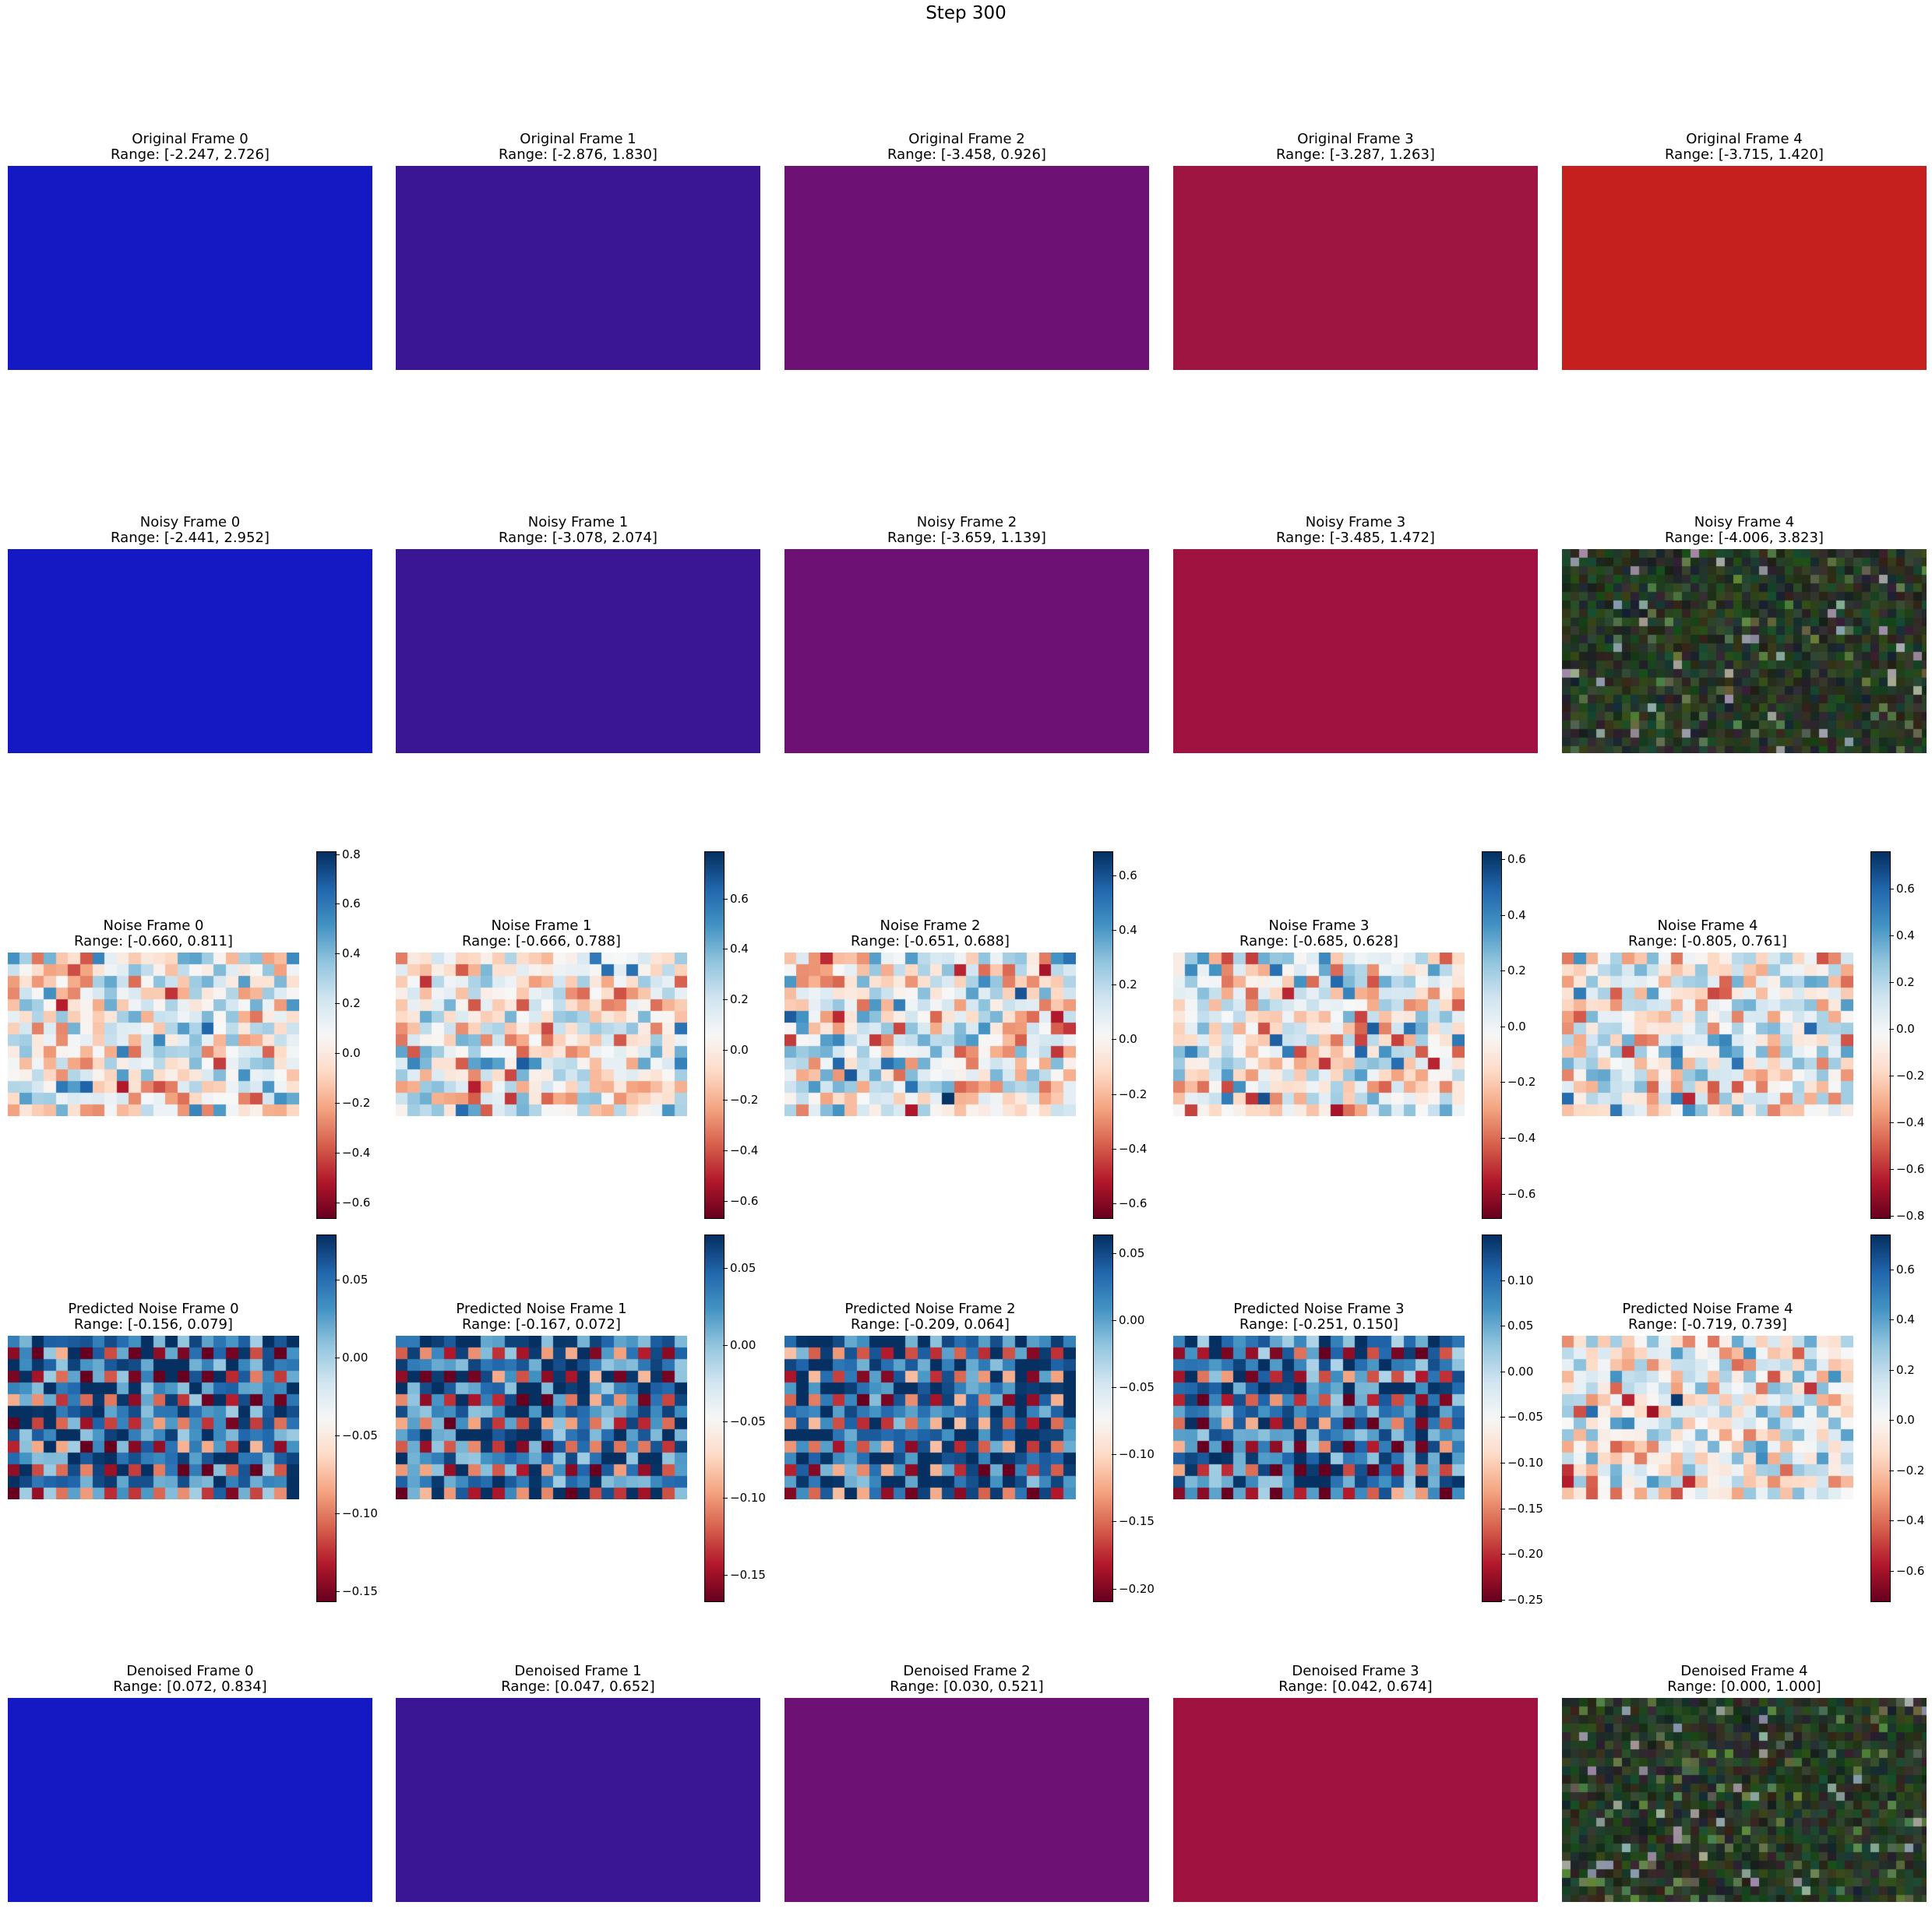  What do you see at coordinates (966, 1679) in the screenshot?
I see `panel-title: Denoised Frame 2 Range: [0.030, 0.521]` at bounding box center [966, 1679].